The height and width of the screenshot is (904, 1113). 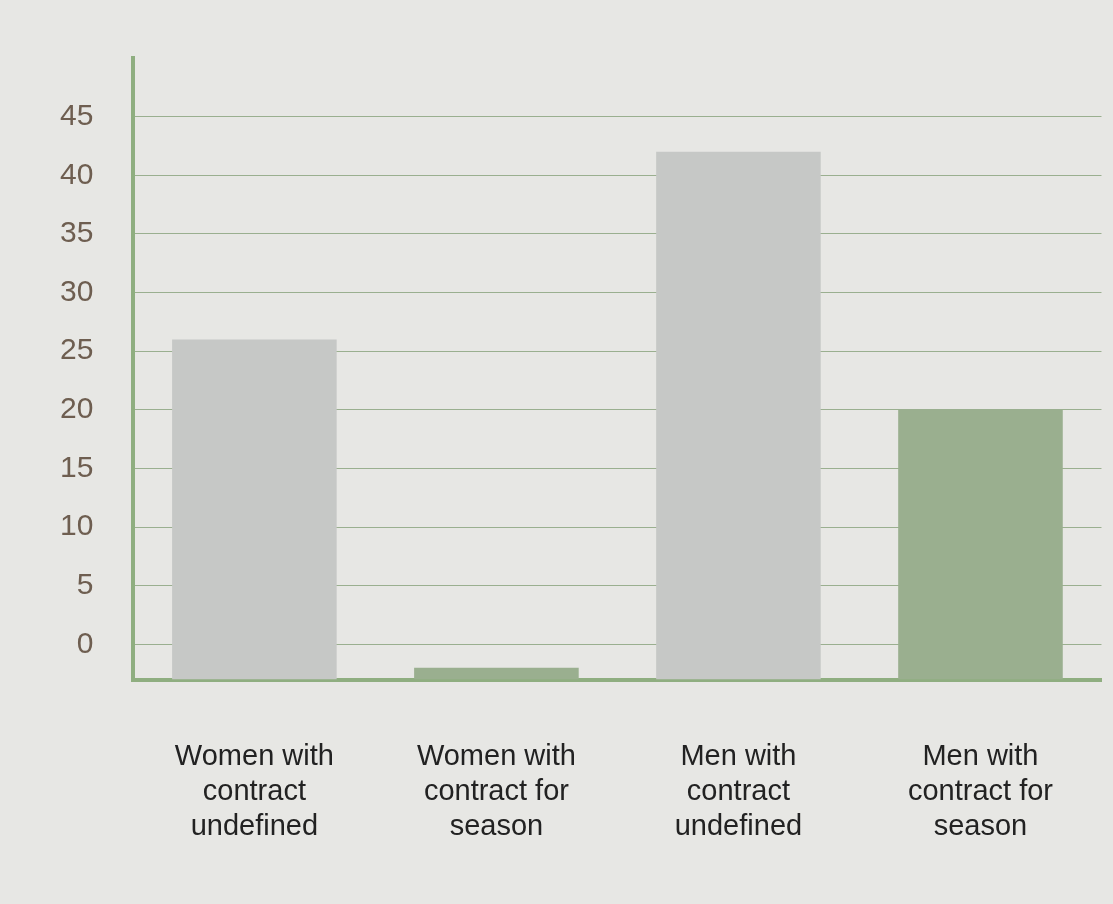 I want to click on y-tick-label: 0, so click(x=85, y=642).